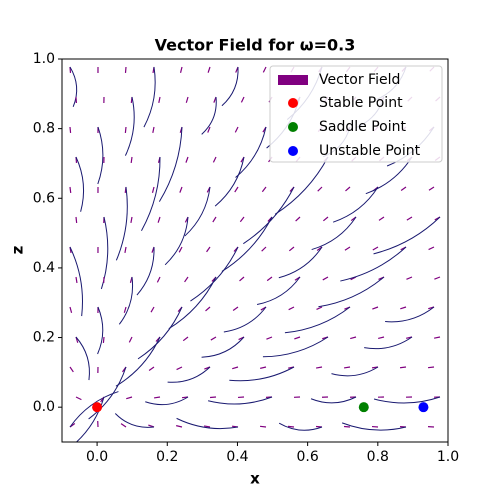 The height and width of the screenshot is (498, 498). What do you see at coordinates (356, 114) in the screenshot?
I see `legend-box` at bounding box center [356, 114].